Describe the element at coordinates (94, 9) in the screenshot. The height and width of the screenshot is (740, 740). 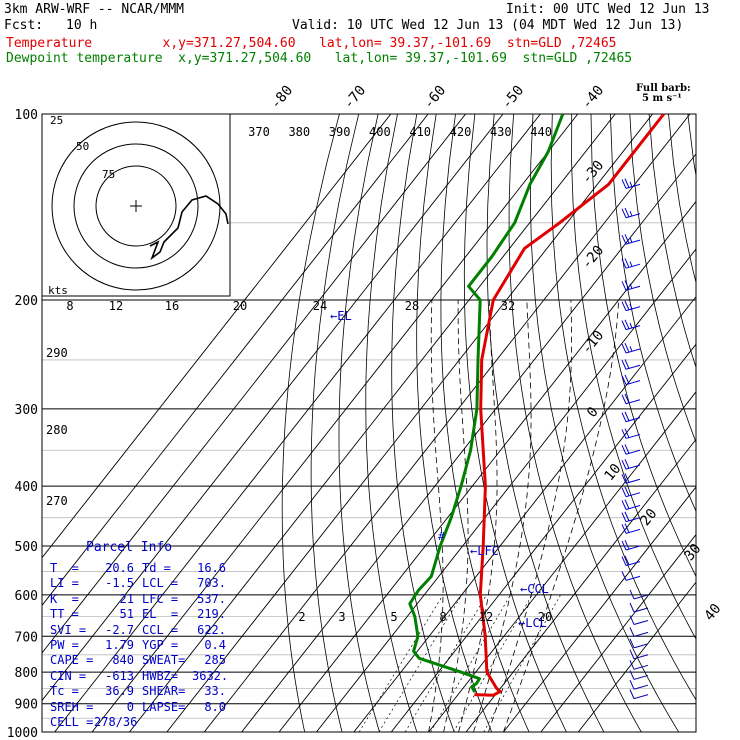
I see `model-title: 3km ARW-WRF -- NCAR/MMM` at that location.